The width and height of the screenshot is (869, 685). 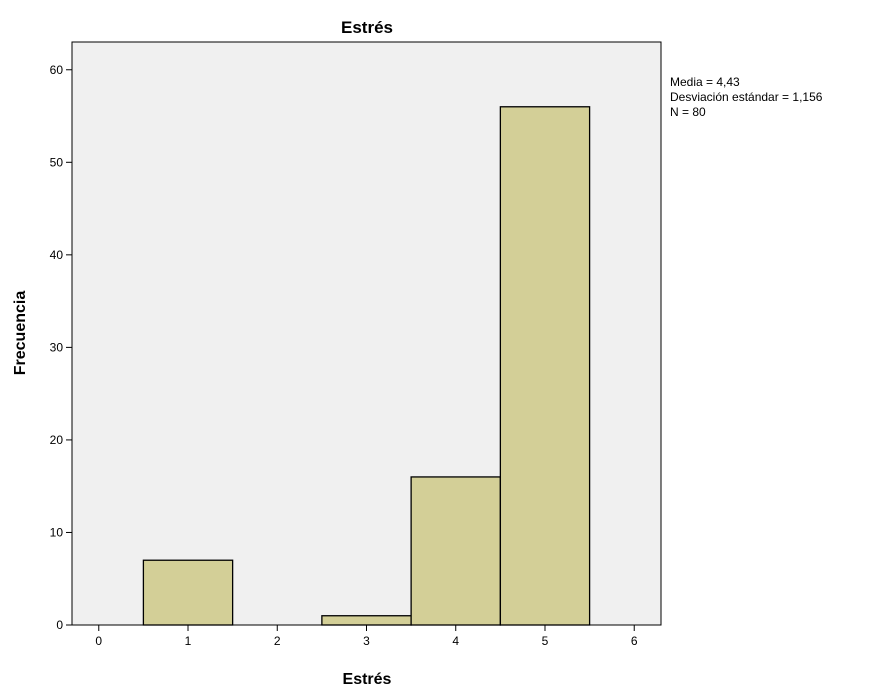 What do you see at coordinates (367, 678) in the screenshot?
I see `x-axis-title: Estrés` at bounding box center [367, 678].